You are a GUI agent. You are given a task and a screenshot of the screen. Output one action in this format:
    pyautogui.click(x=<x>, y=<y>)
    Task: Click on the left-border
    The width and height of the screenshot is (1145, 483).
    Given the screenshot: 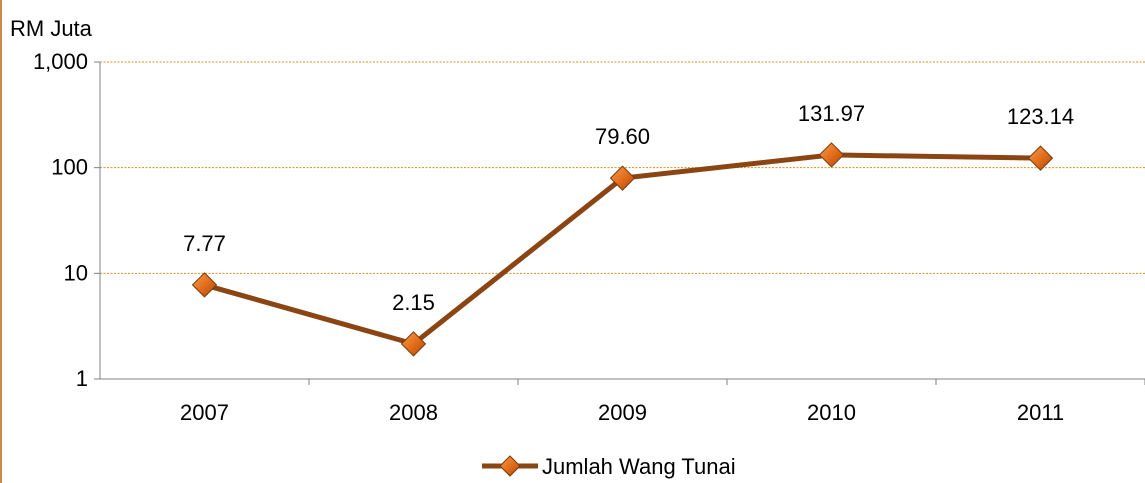 What is the action you would take?
    pyautogui.click(x=1, y=241)
    